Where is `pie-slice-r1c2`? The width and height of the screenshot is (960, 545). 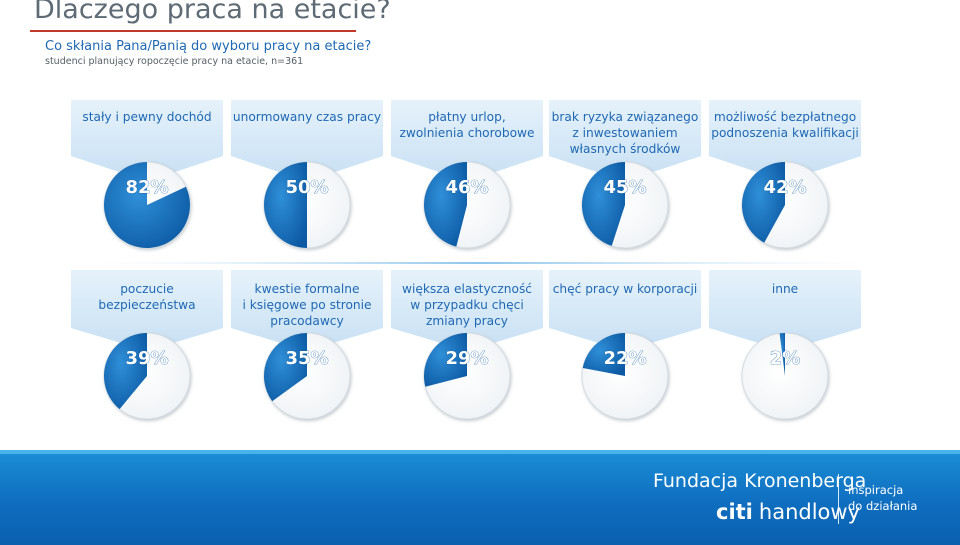
pie-slice-r1c2 is located at coordinates (445, 360).